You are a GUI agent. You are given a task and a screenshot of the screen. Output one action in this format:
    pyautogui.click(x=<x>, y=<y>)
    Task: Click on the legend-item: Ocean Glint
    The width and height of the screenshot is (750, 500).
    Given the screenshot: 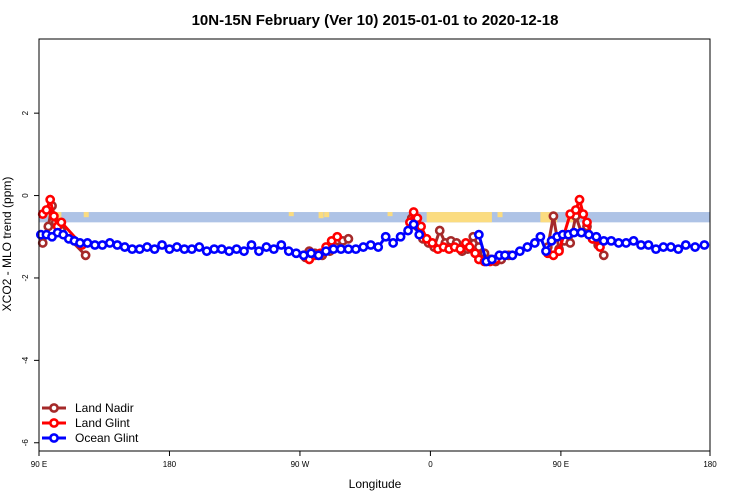 What is the action you would take?
    pyautogui.click(x=90, y=438)
    